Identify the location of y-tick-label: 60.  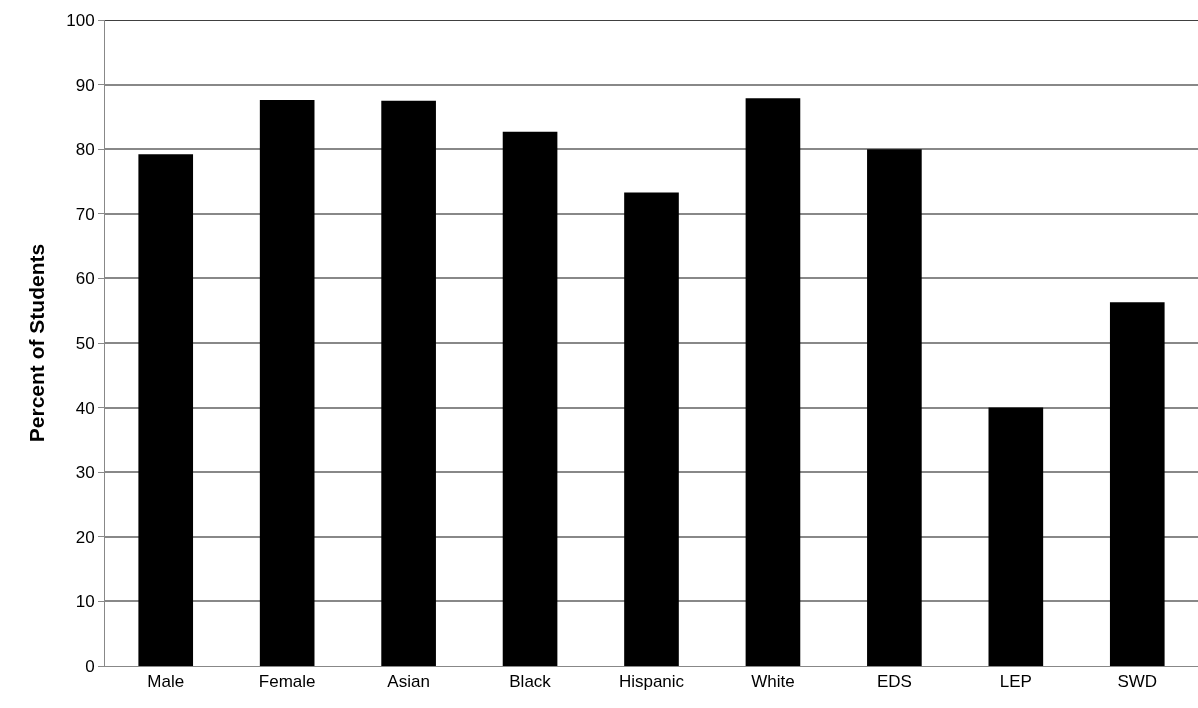
(85, 279).